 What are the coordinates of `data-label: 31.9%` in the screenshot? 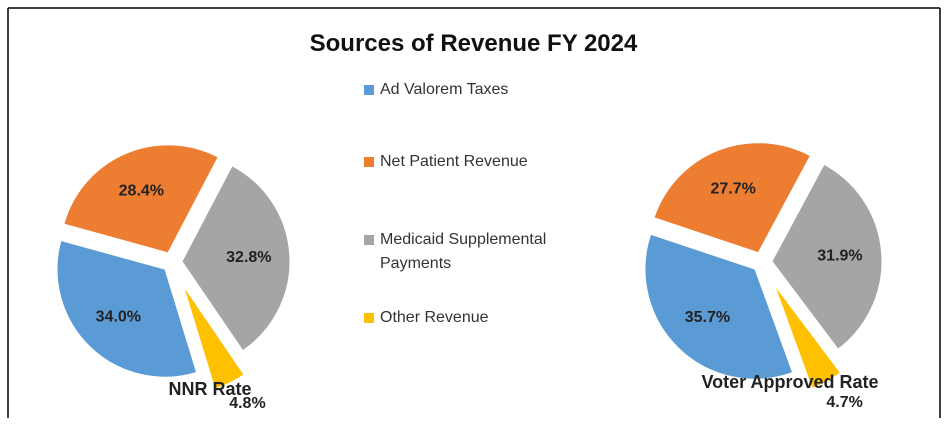 It's located at (839, 255).